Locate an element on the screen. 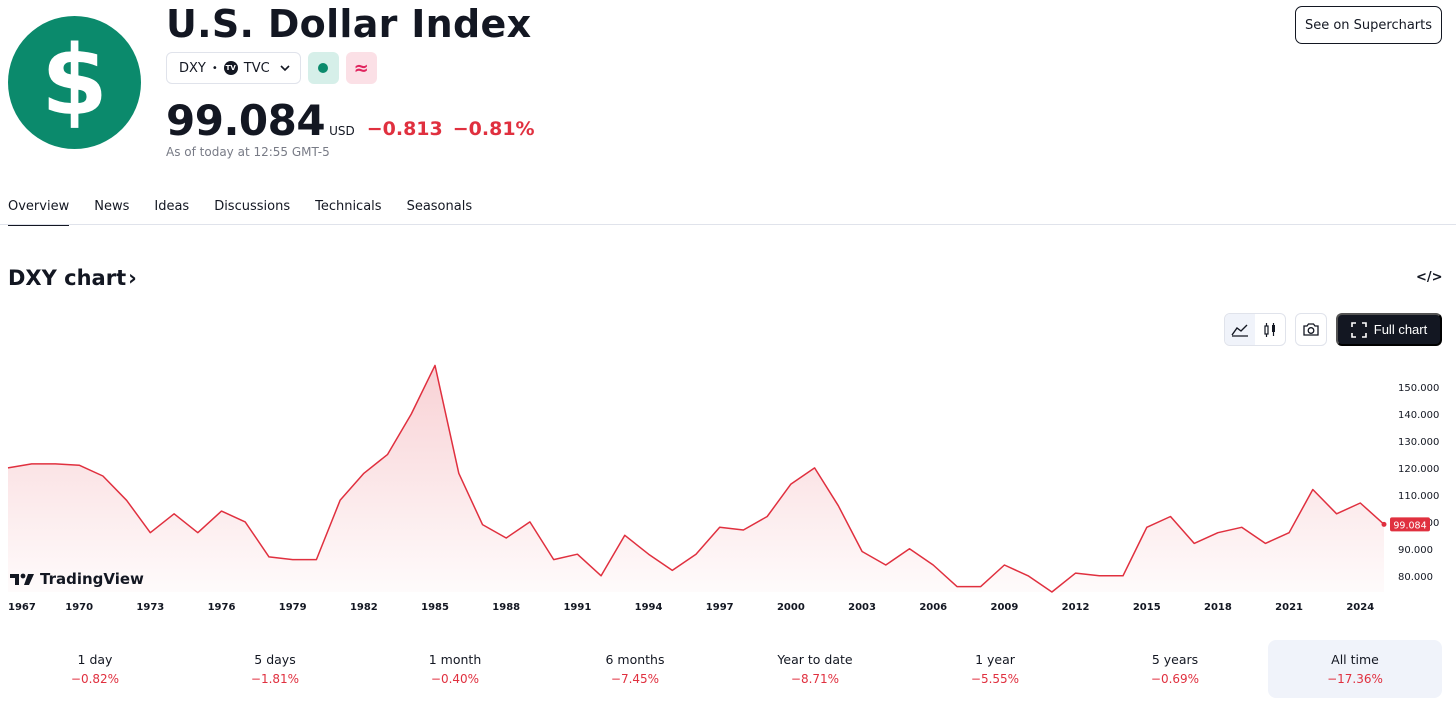 This screenshot has width=1456, height=719. x-tick-label: 1997 is located at coordinates (720, 607).